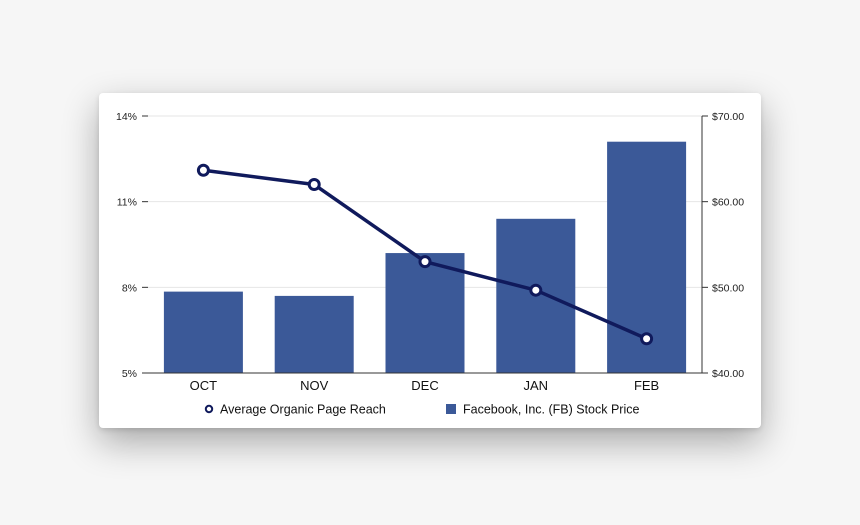 The width and height of the screenshot is (860, 525). I want to click on left-tick-label: 8%, so click(129, 288).